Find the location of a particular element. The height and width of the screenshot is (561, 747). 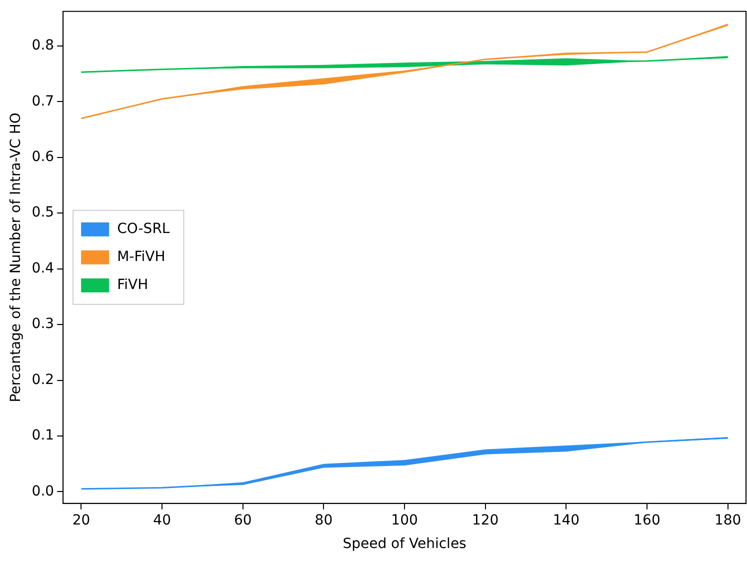

x-tick-label: 140 is located at coordinates (566, 520).